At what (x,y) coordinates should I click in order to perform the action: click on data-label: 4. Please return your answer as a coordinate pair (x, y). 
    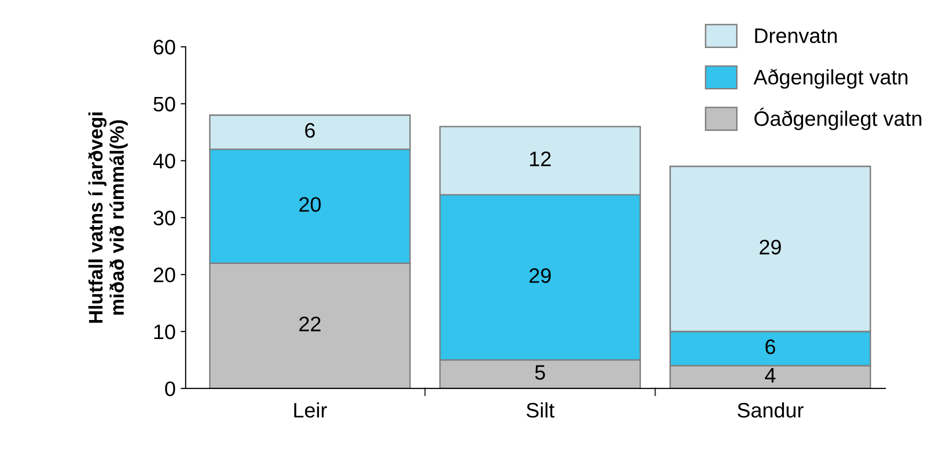
    Looking at the image, I should click on (770, 375).